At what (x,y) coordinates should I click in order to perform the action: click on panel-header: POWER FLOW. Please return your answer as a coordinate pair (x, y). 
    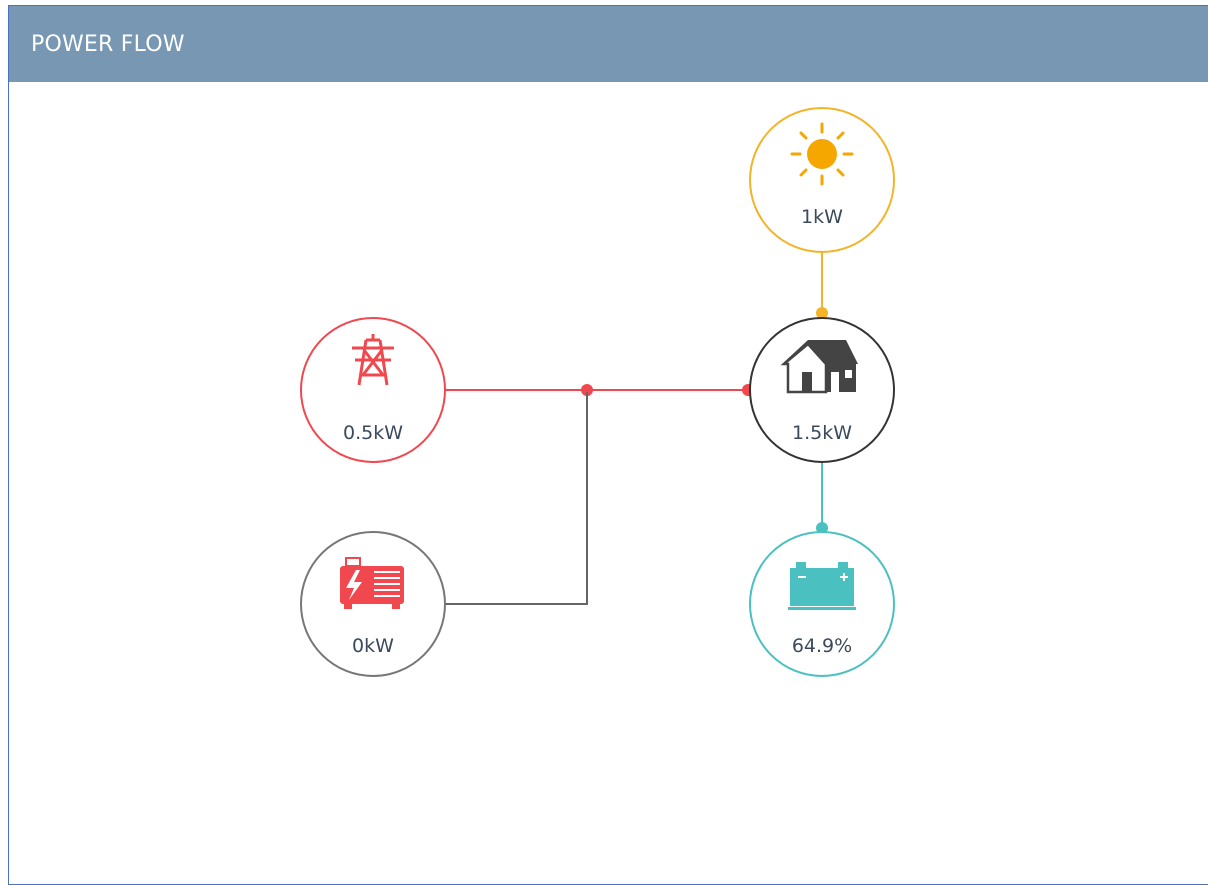
    Looking at the image, I should click on (608, 44).